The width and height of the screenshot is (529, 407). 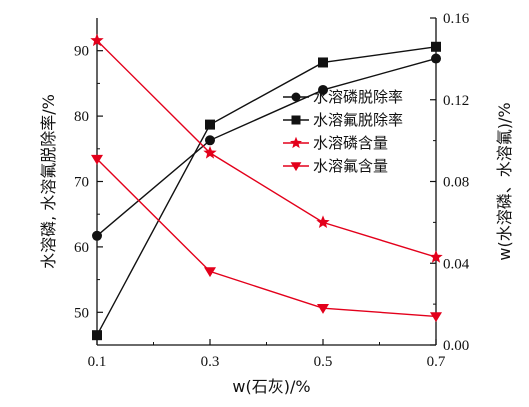 What do you see at coordinates (97, 362) in the screenshot?
I see `x-tick-label: 0.1` at bounding box center [97, 362].